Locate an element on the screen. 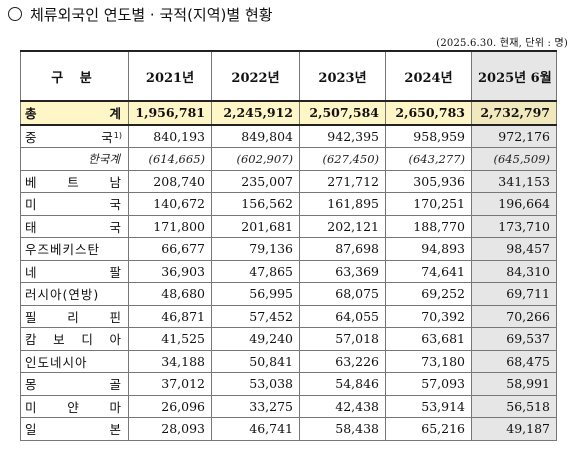 Image resolution: width=576 pixels, height=455 pixels. table-cell: 68,475 is located at coordinates (514, 361).